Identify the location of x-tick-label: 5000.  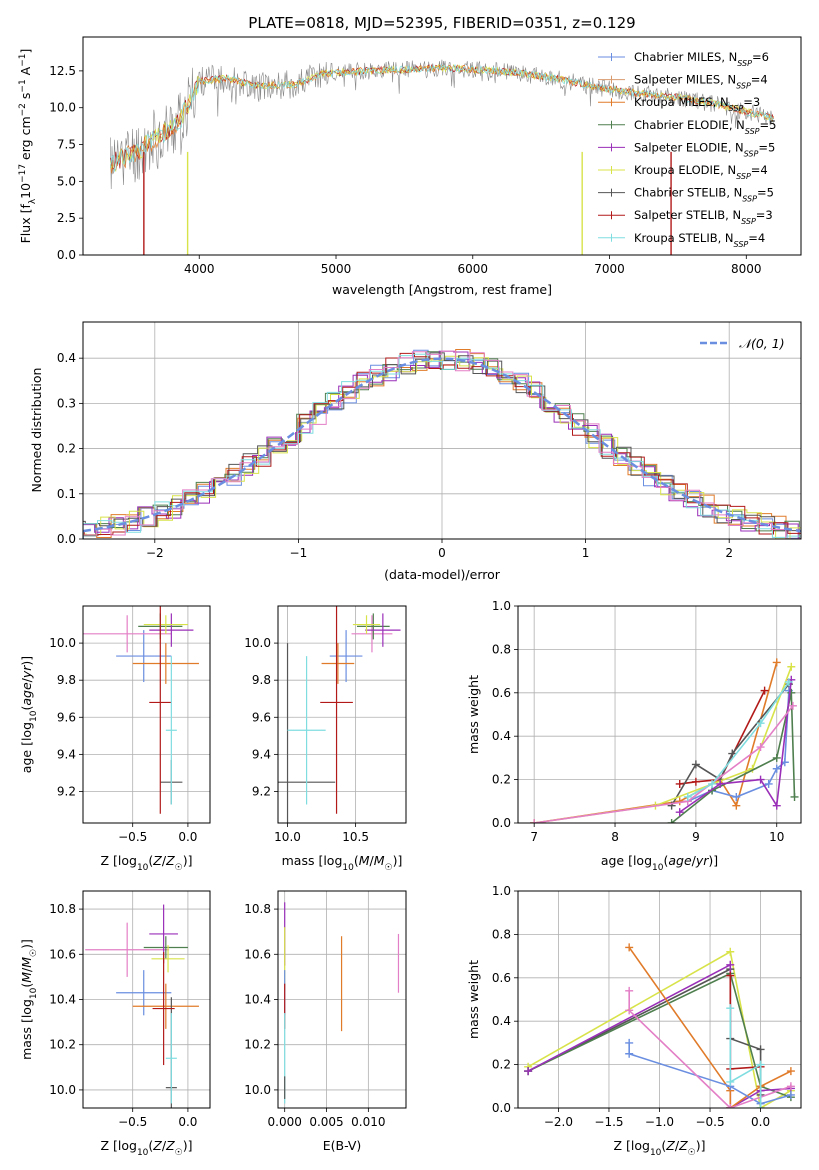
(336, 269).